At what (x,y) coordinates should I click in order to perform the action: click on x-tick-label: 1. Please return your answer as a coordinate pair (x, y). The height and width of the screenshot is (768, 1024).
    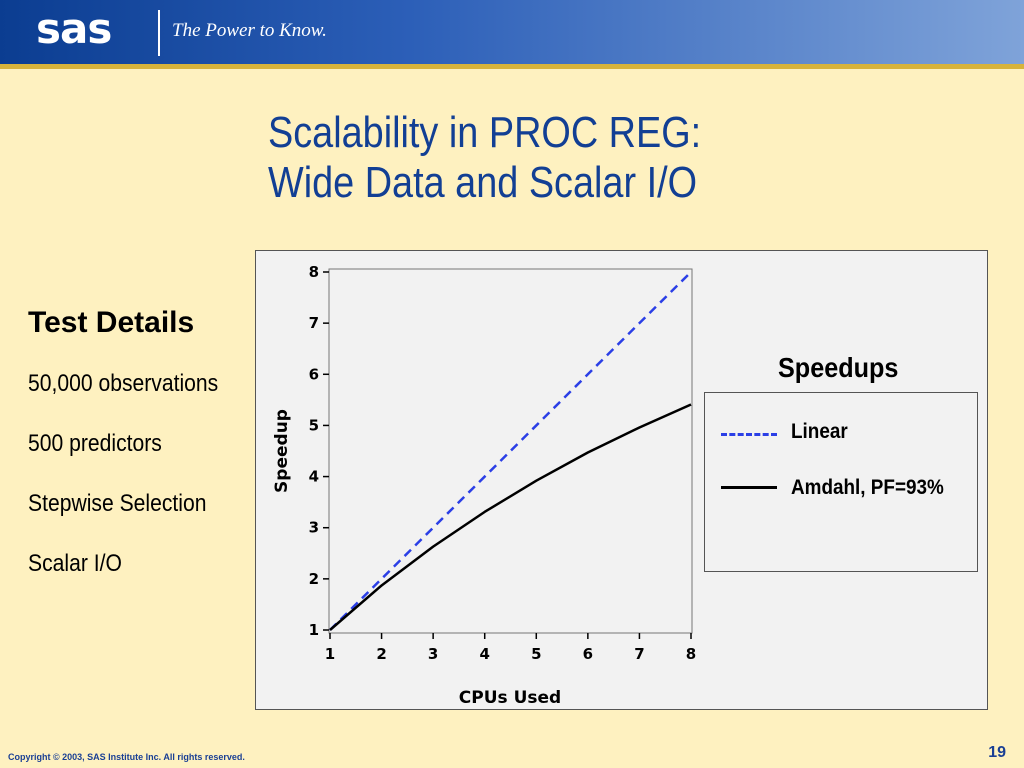
    Looking at the image, I should click on (330, 654).